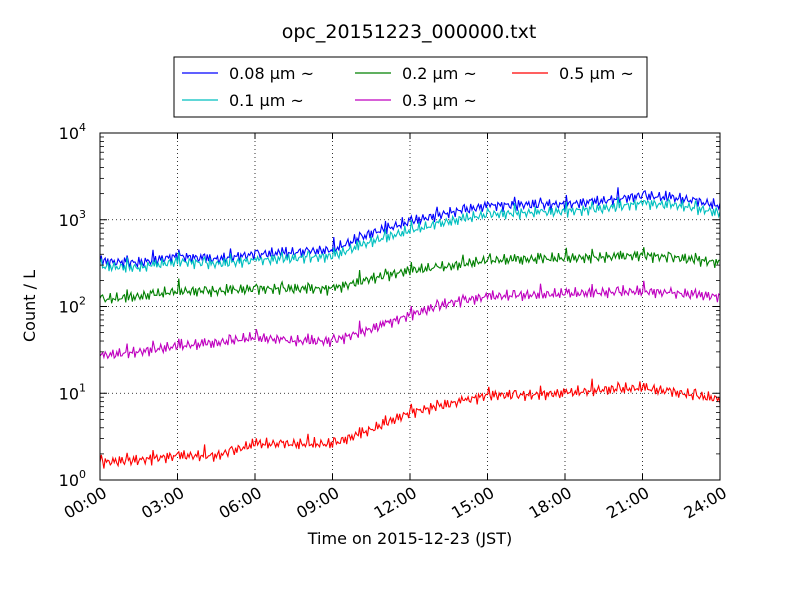 Image resolution: width=800 pixels, height=600 pixels. I want to click on y-tick-labels: 10⁰ 10¹ 10² 10³ 10⁴, so click(72, 305).